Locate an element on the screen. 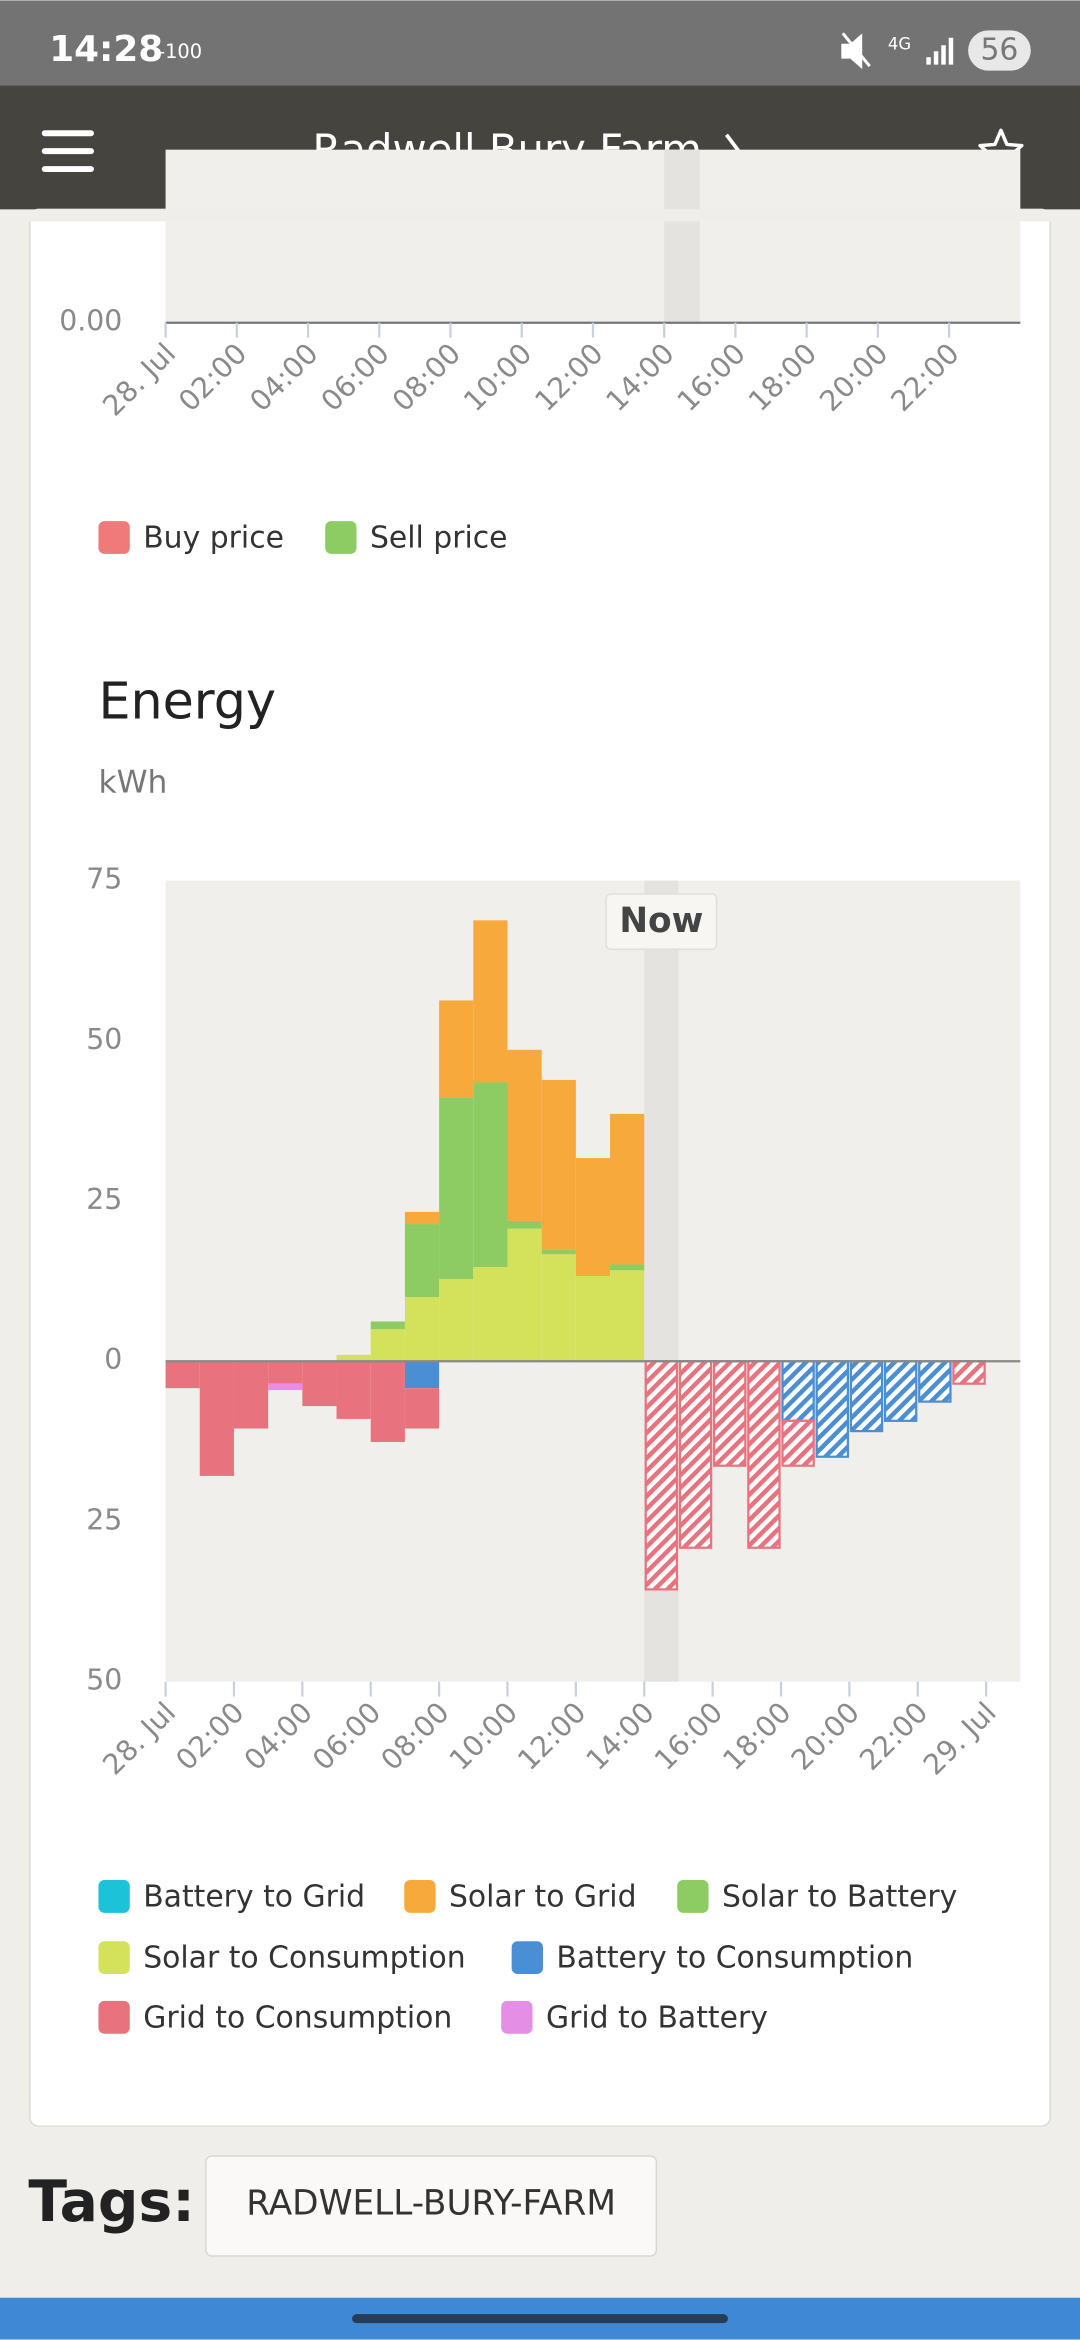 Image resolution: width=1080 pixels, height=2340 pixels. battery-icon is located at coordinates (999, 50).